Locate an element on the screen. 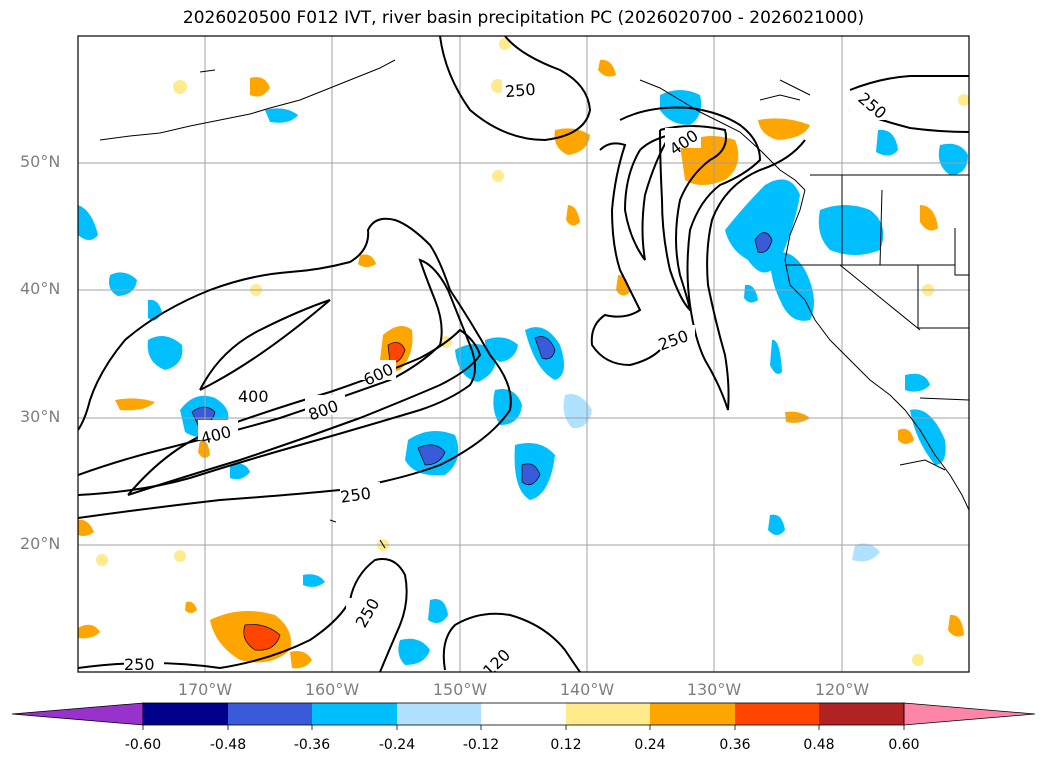  fill-neg-p is located at coordinates (917, 382).